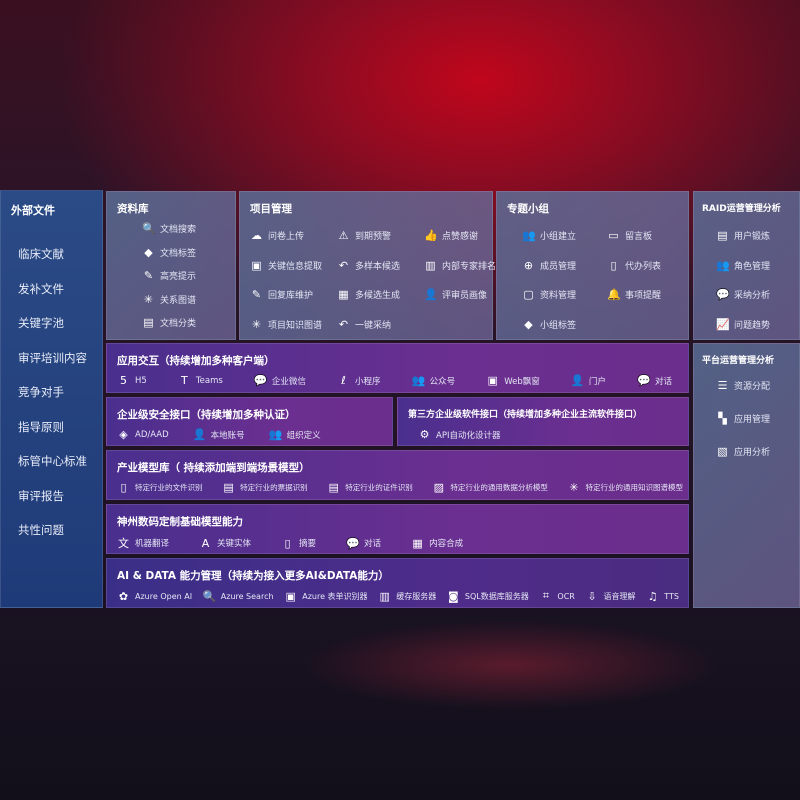 This screenshot has height=800, width=800. What do you see at coordinates (549, 265) in the screenshot?
I see `item-user-add: ⊕ 成员管理` at bounding box center [549, 265].